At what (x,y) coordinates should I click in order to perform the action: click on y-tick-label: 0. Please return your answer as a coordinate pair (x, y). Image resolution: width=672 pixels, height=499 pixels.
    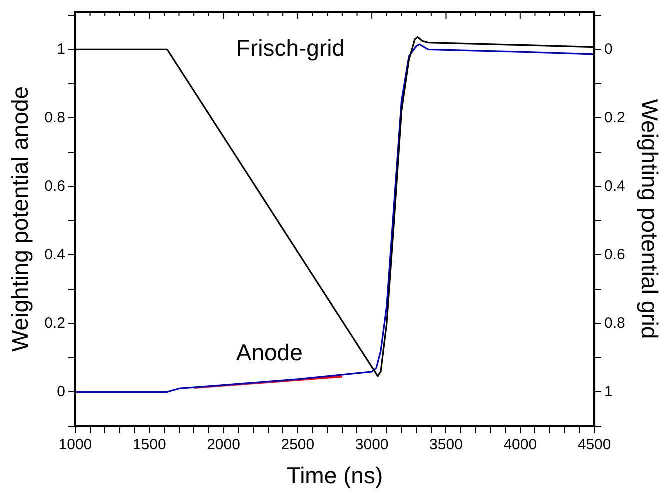
    Looking at the image, I should click on (61, 391).